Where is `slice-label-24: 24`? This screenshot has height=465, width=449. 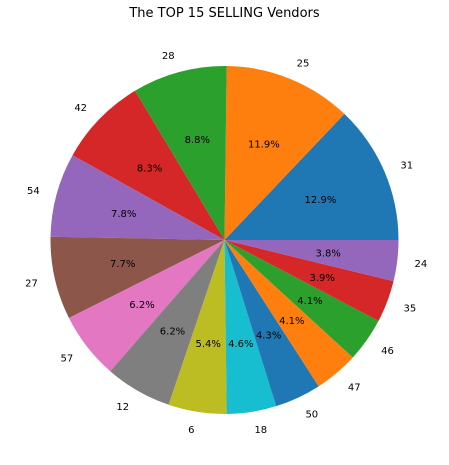
slice-label-24: 24 is located at coordinates (421, 264).